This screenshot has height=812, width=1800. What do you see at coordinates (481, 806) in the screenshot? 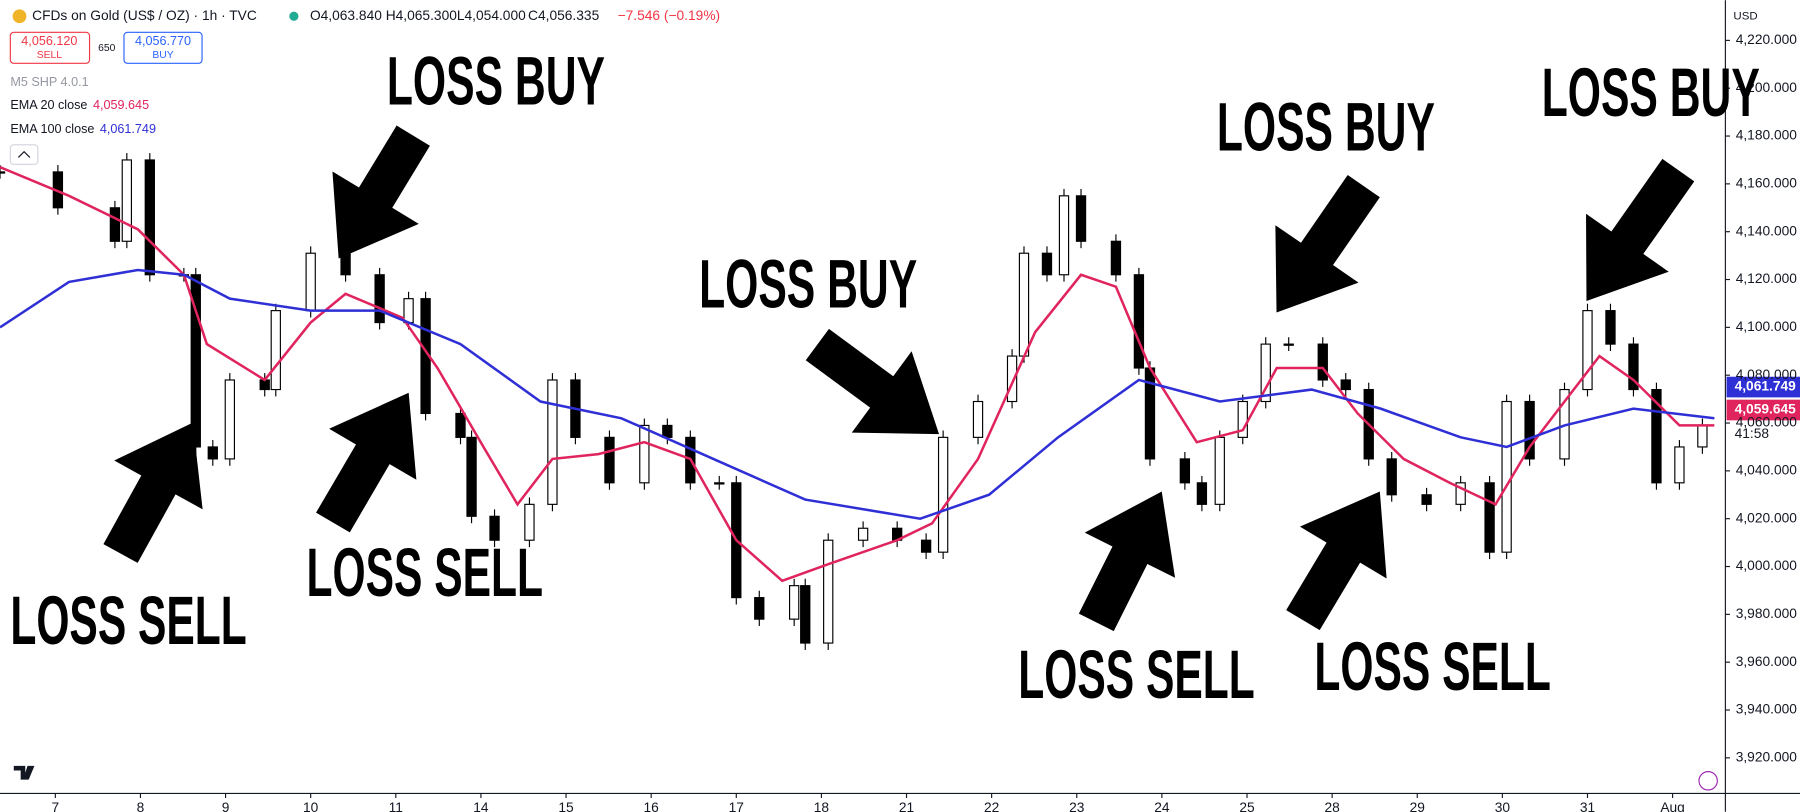
I see `x-tick-label: 14` at bounding box center [481, 806].